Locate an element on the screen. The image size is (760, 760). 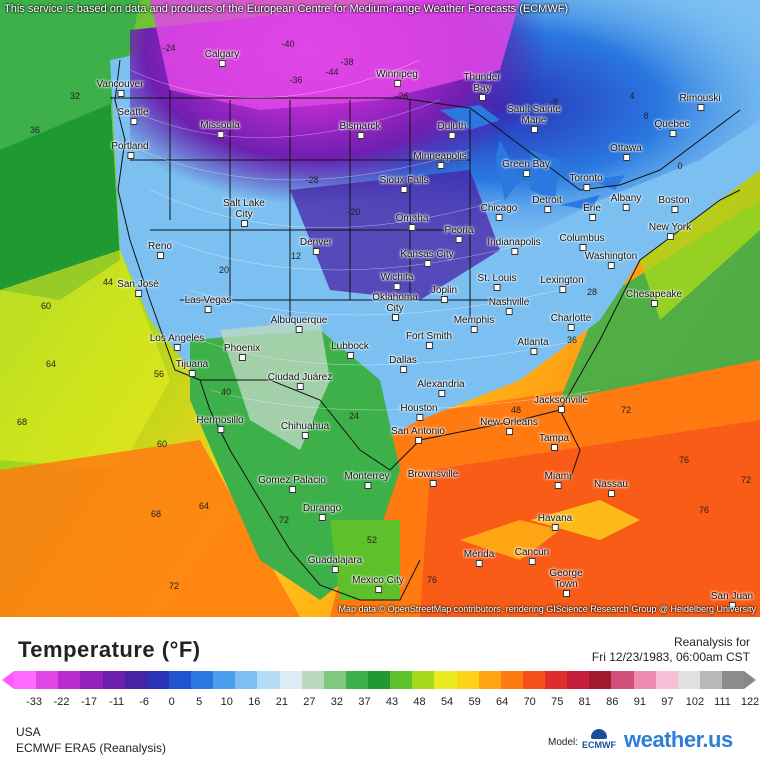
city-label: Sioux Falls is located at coordinates (404, 184).